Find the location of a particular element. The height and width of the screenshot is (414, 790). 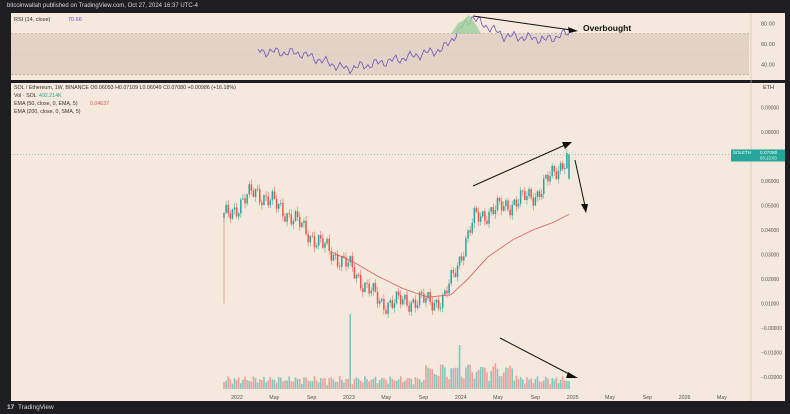

legend-vol-label: Vol · SOL is located at coordinates (25, 96).